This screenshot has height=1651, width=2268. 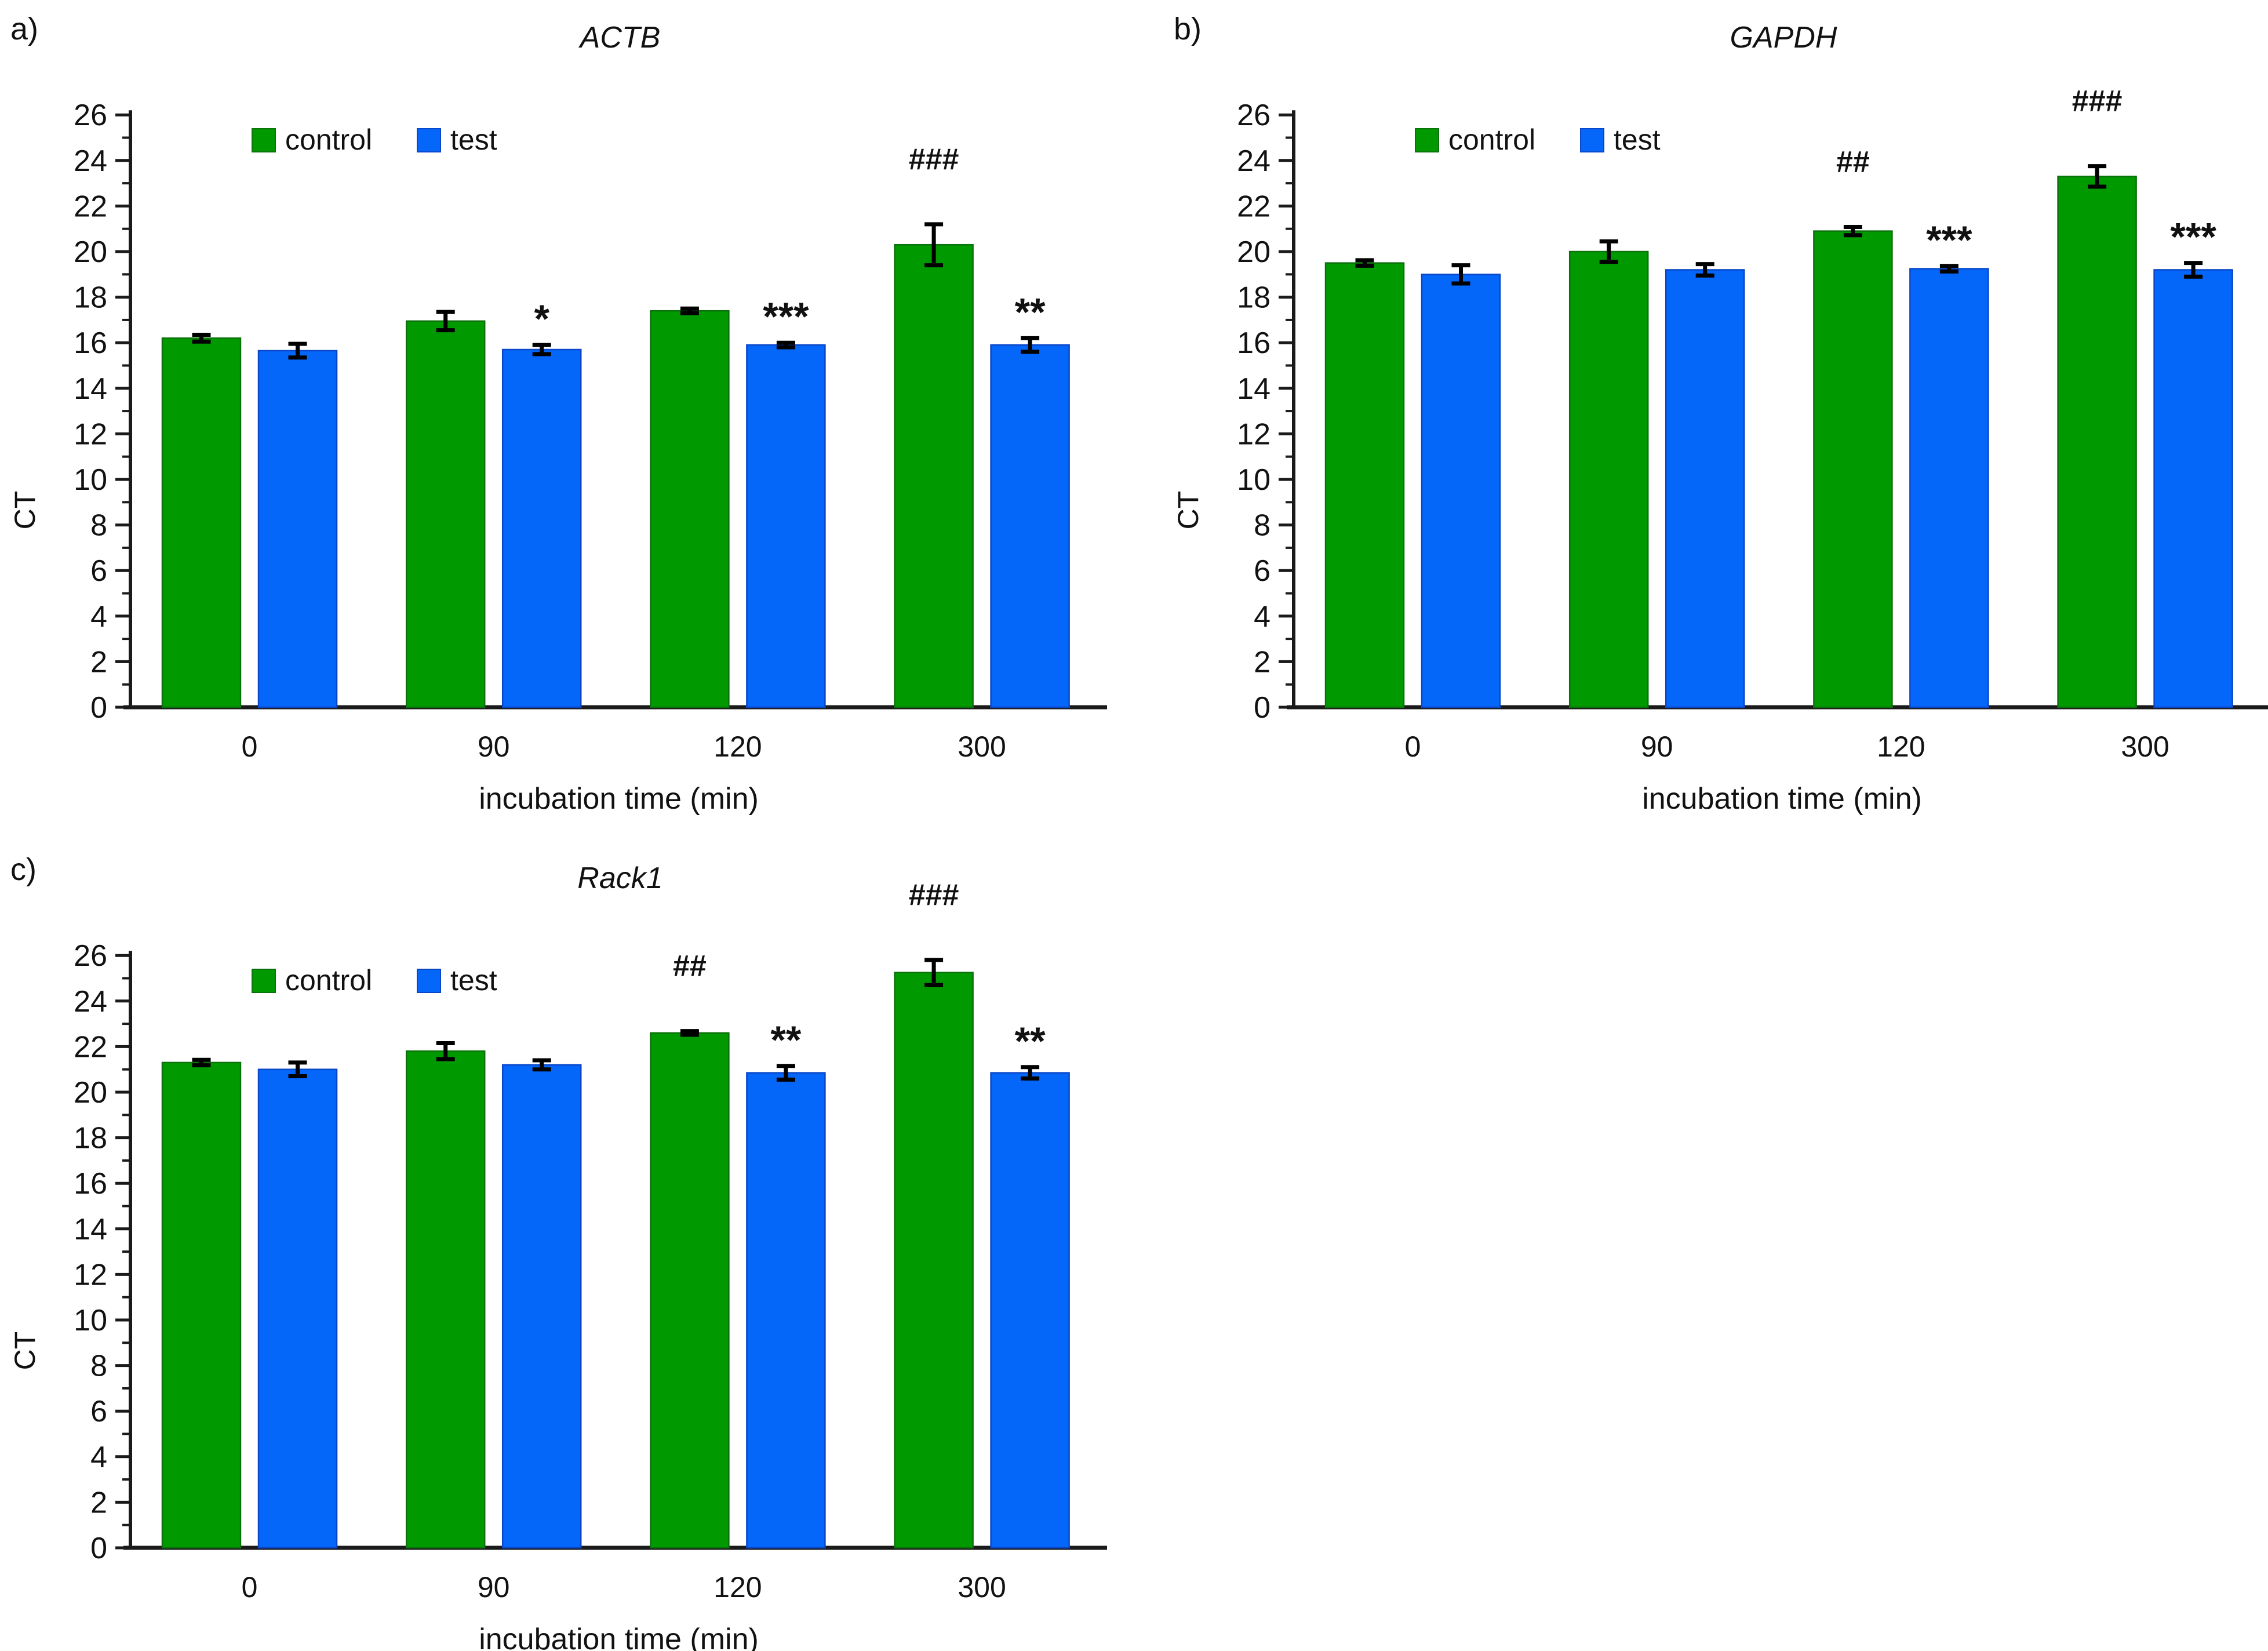 What do you see at coordinates (23, 869) in the screenshot?
I see `panel-label-c: c)` at bounding box center [23, 869].